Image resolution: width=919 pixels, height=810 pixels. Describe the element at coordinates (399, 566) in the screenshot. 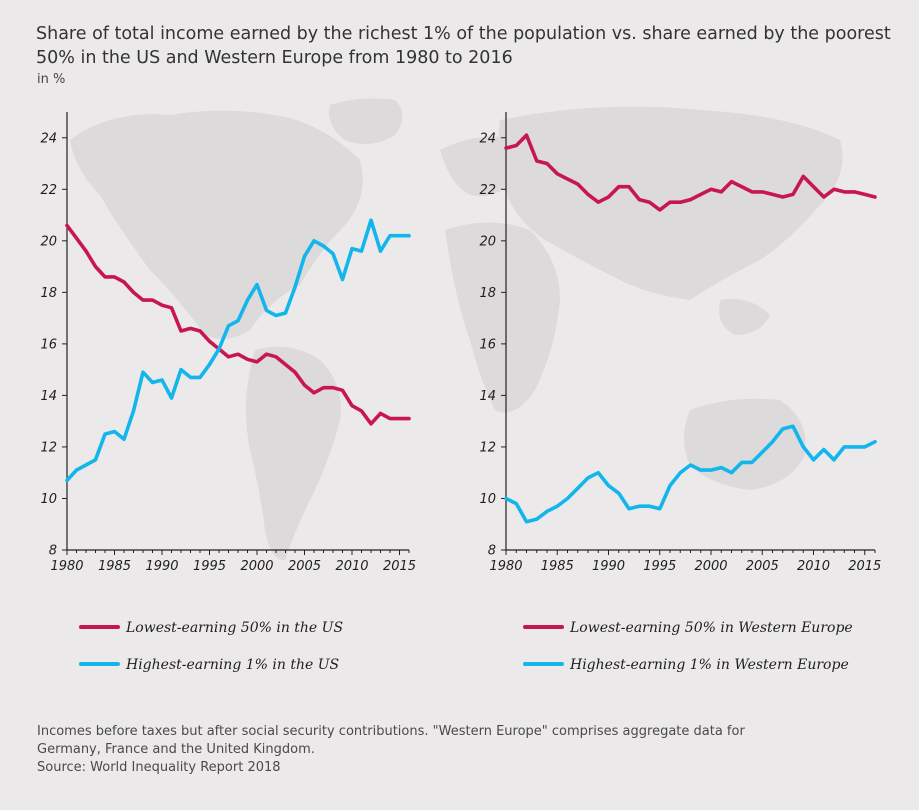

I see `us-x-tick-label: 2015` at that location.